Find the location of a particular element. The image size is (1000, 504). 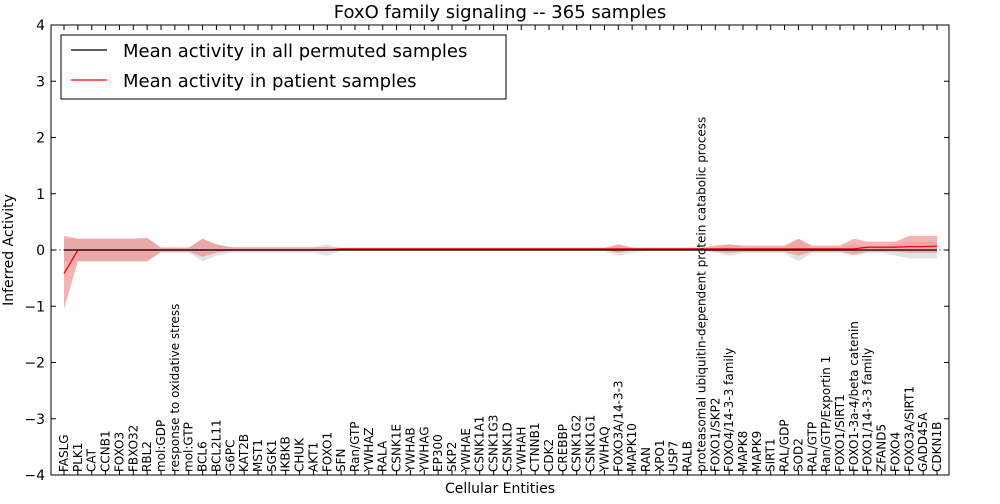

x-tick-label: YWHAZ is located at coordinates (369, 450).